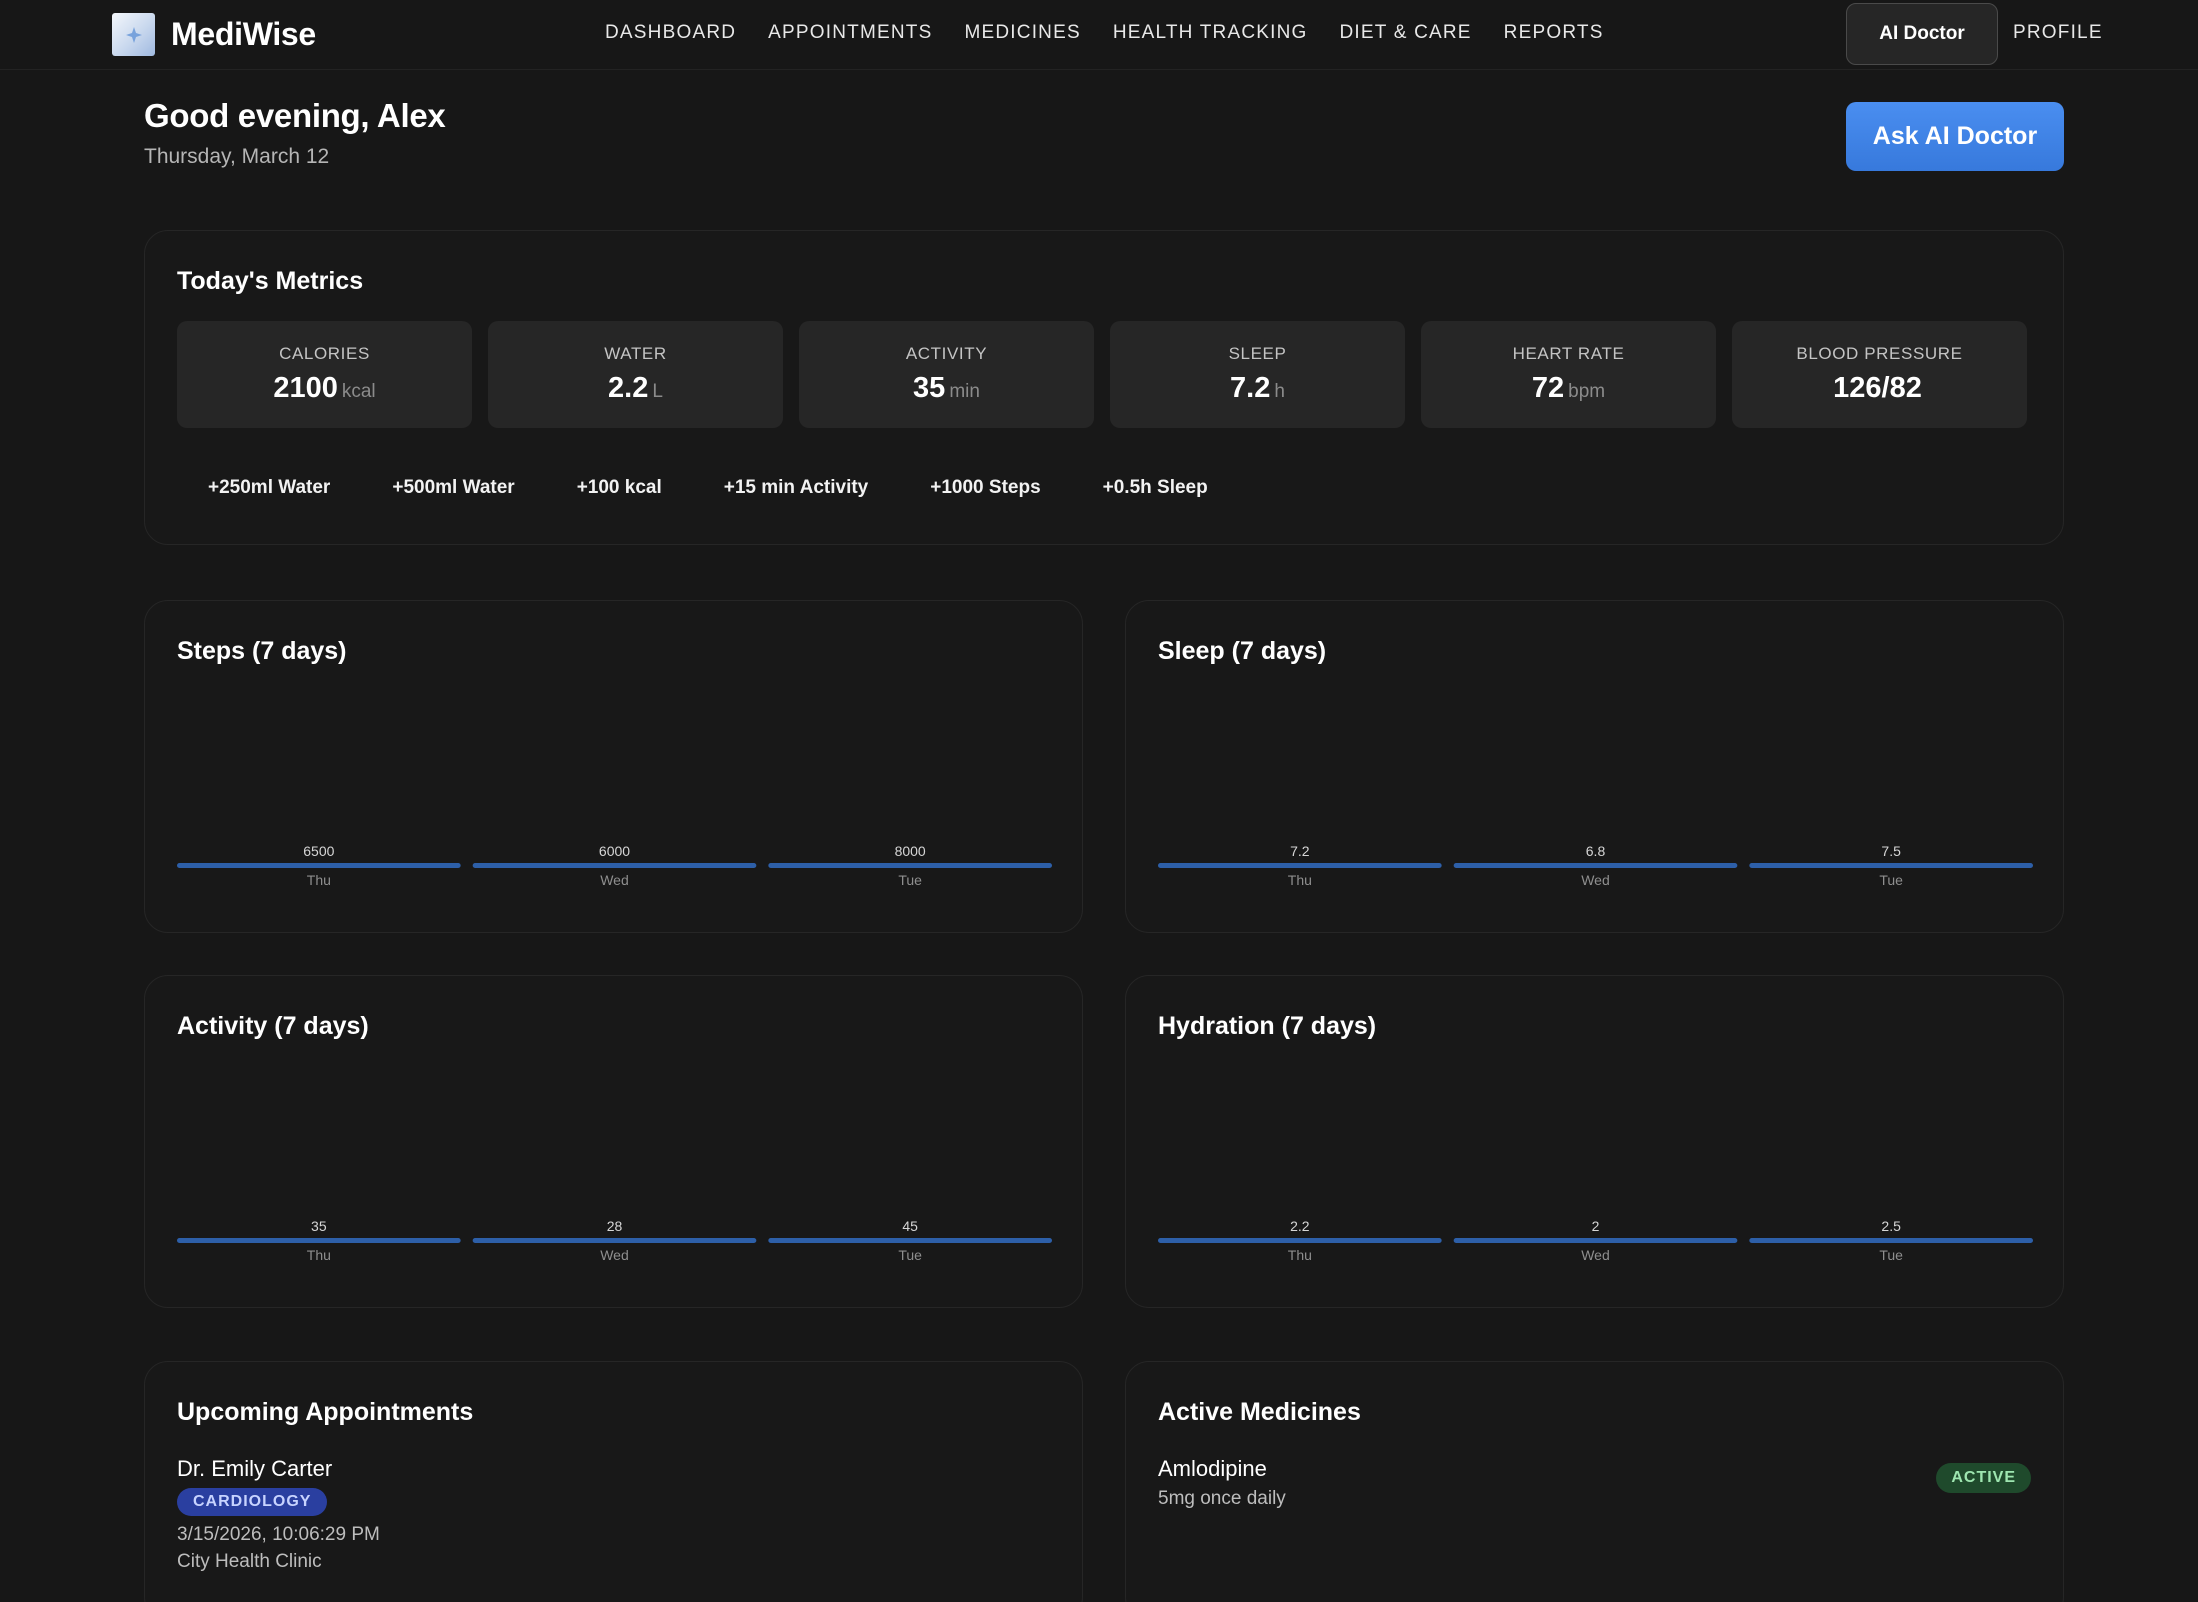 The width and height of the screenshot is (2198, 1602). What do you see at coordinates (1300, 851) in the screenshot?
I see `bar-value-label: 7.2` at bounding box center [1300, 851].